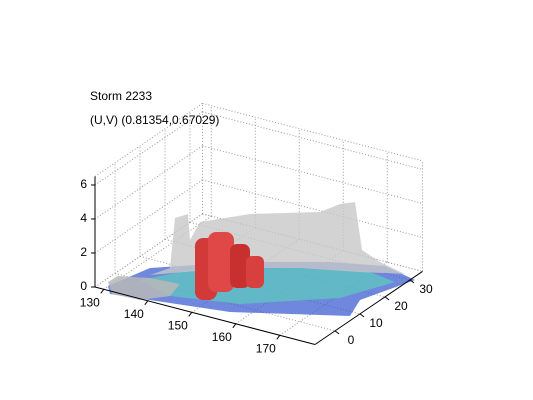  What do you see at coordinates (222, 337) in the screenshot?
I see `x-tick-label: 160` at bounding box center [222, 337].